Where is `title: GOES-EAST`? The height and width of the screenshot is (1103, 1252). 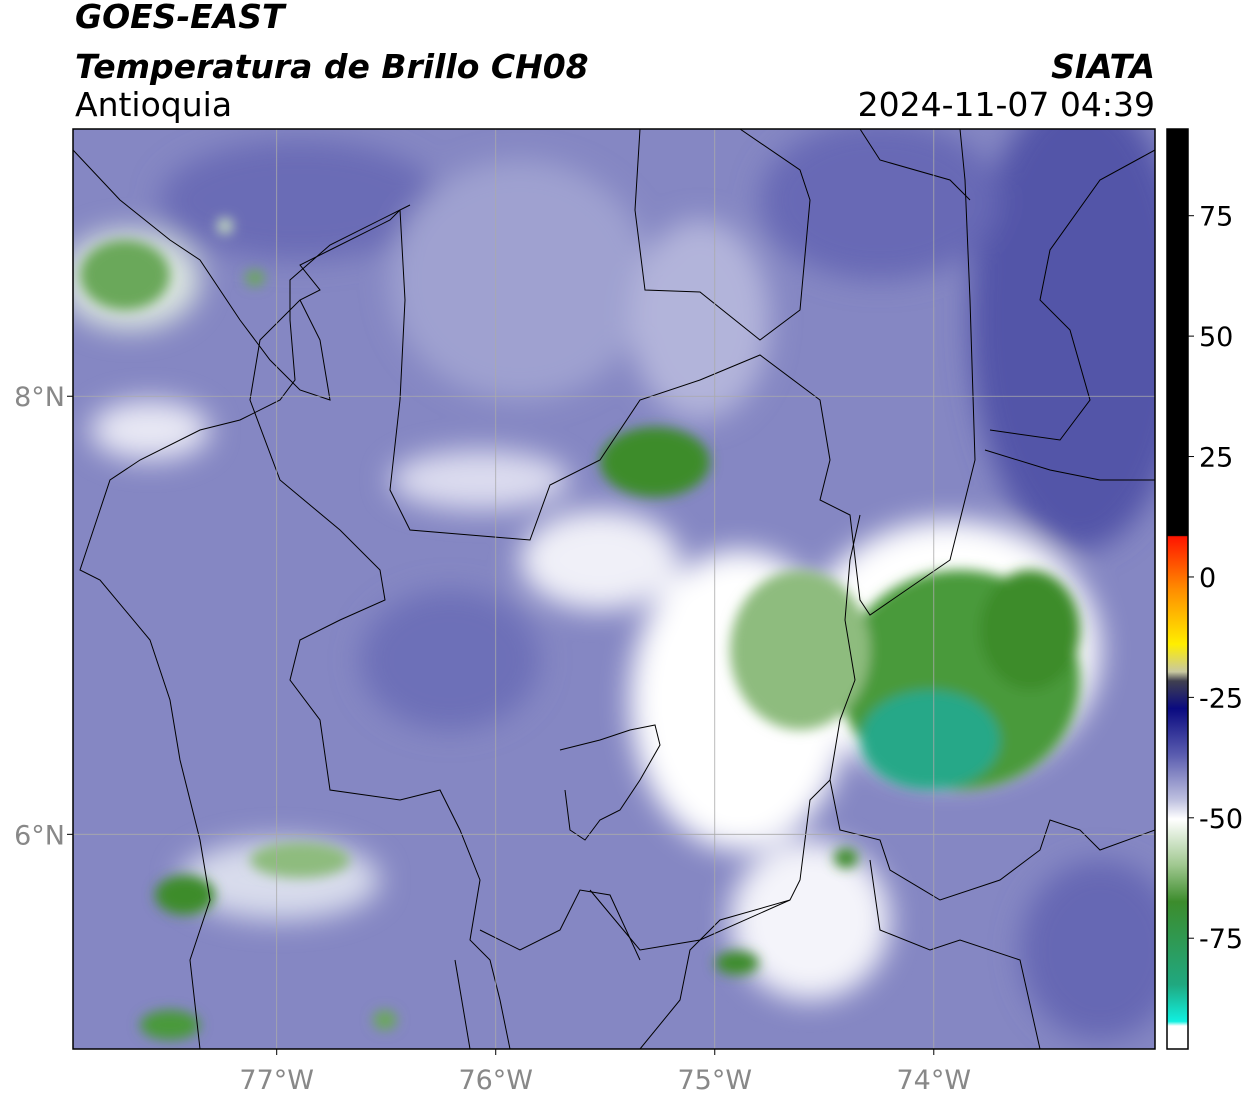
title: GOES-EAST is located at coordinates (181, 18).